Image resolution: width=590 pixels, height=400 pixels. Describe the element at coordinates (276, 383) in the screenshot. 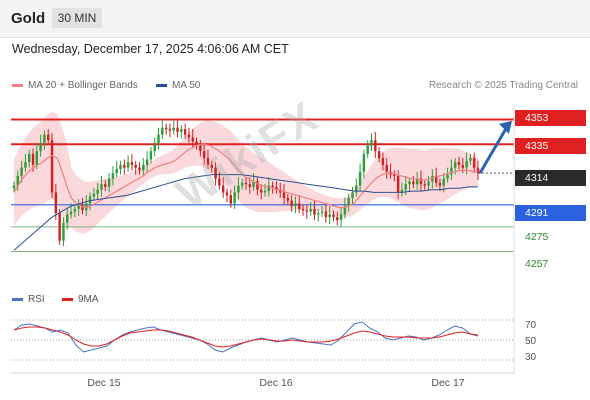

I see `x-tick-dec16: Dec 16` at that location.